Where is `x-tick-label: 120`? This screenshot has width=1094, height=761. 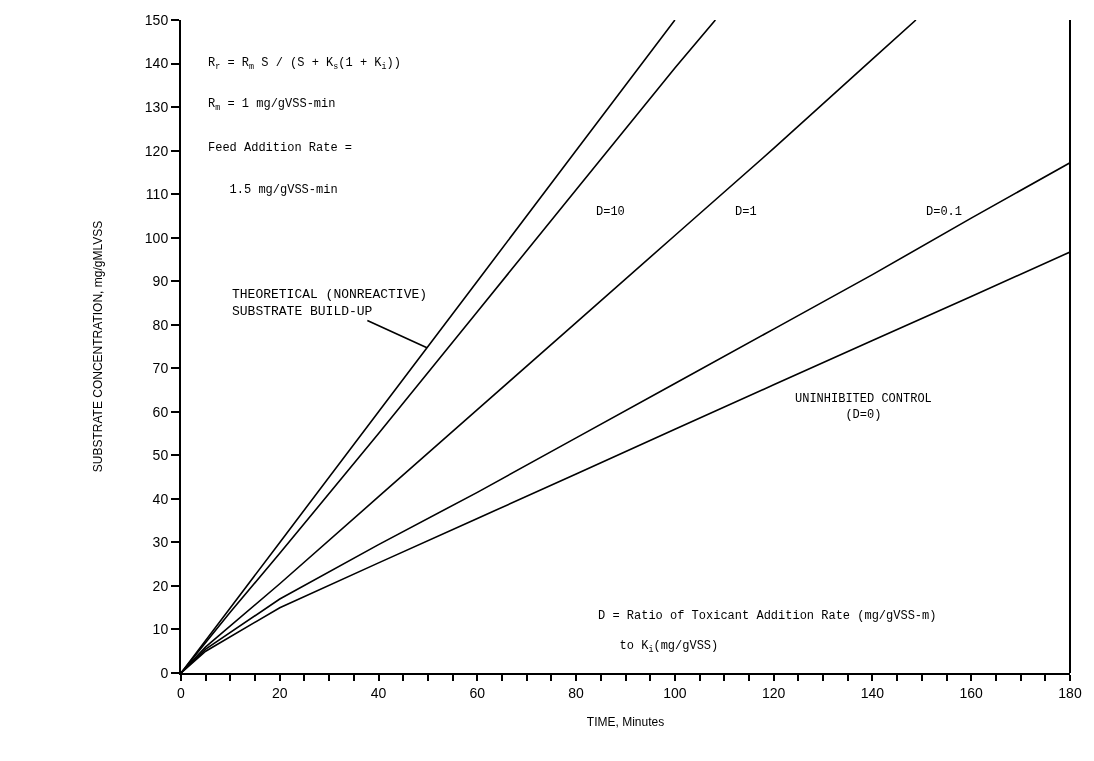
x-tick-label: 120 is located at coordinates (773, 692).